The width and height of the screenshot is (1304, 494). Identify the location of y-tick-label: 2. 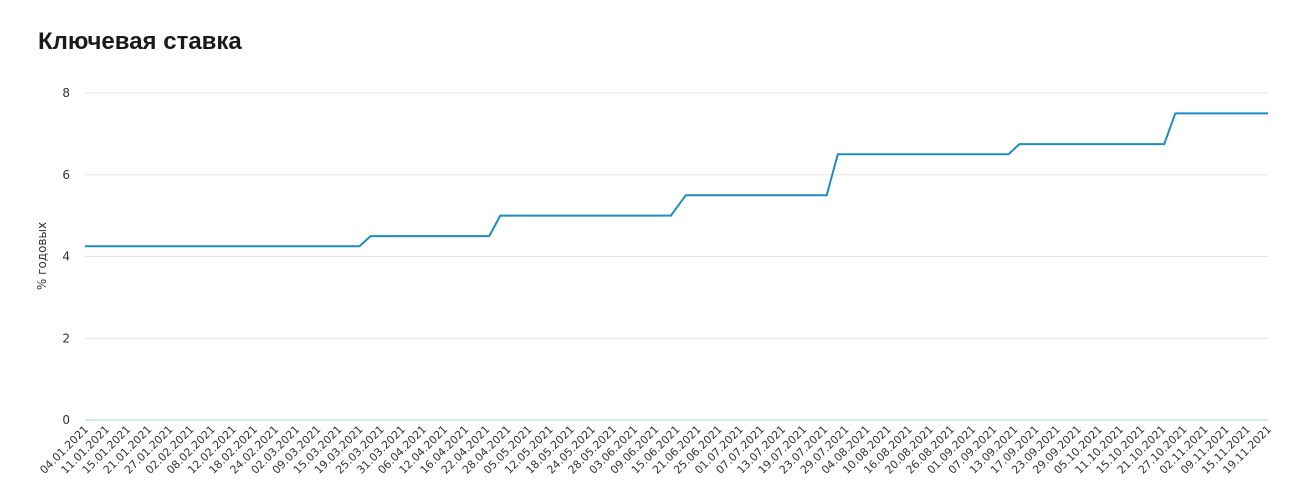
(66, 338).